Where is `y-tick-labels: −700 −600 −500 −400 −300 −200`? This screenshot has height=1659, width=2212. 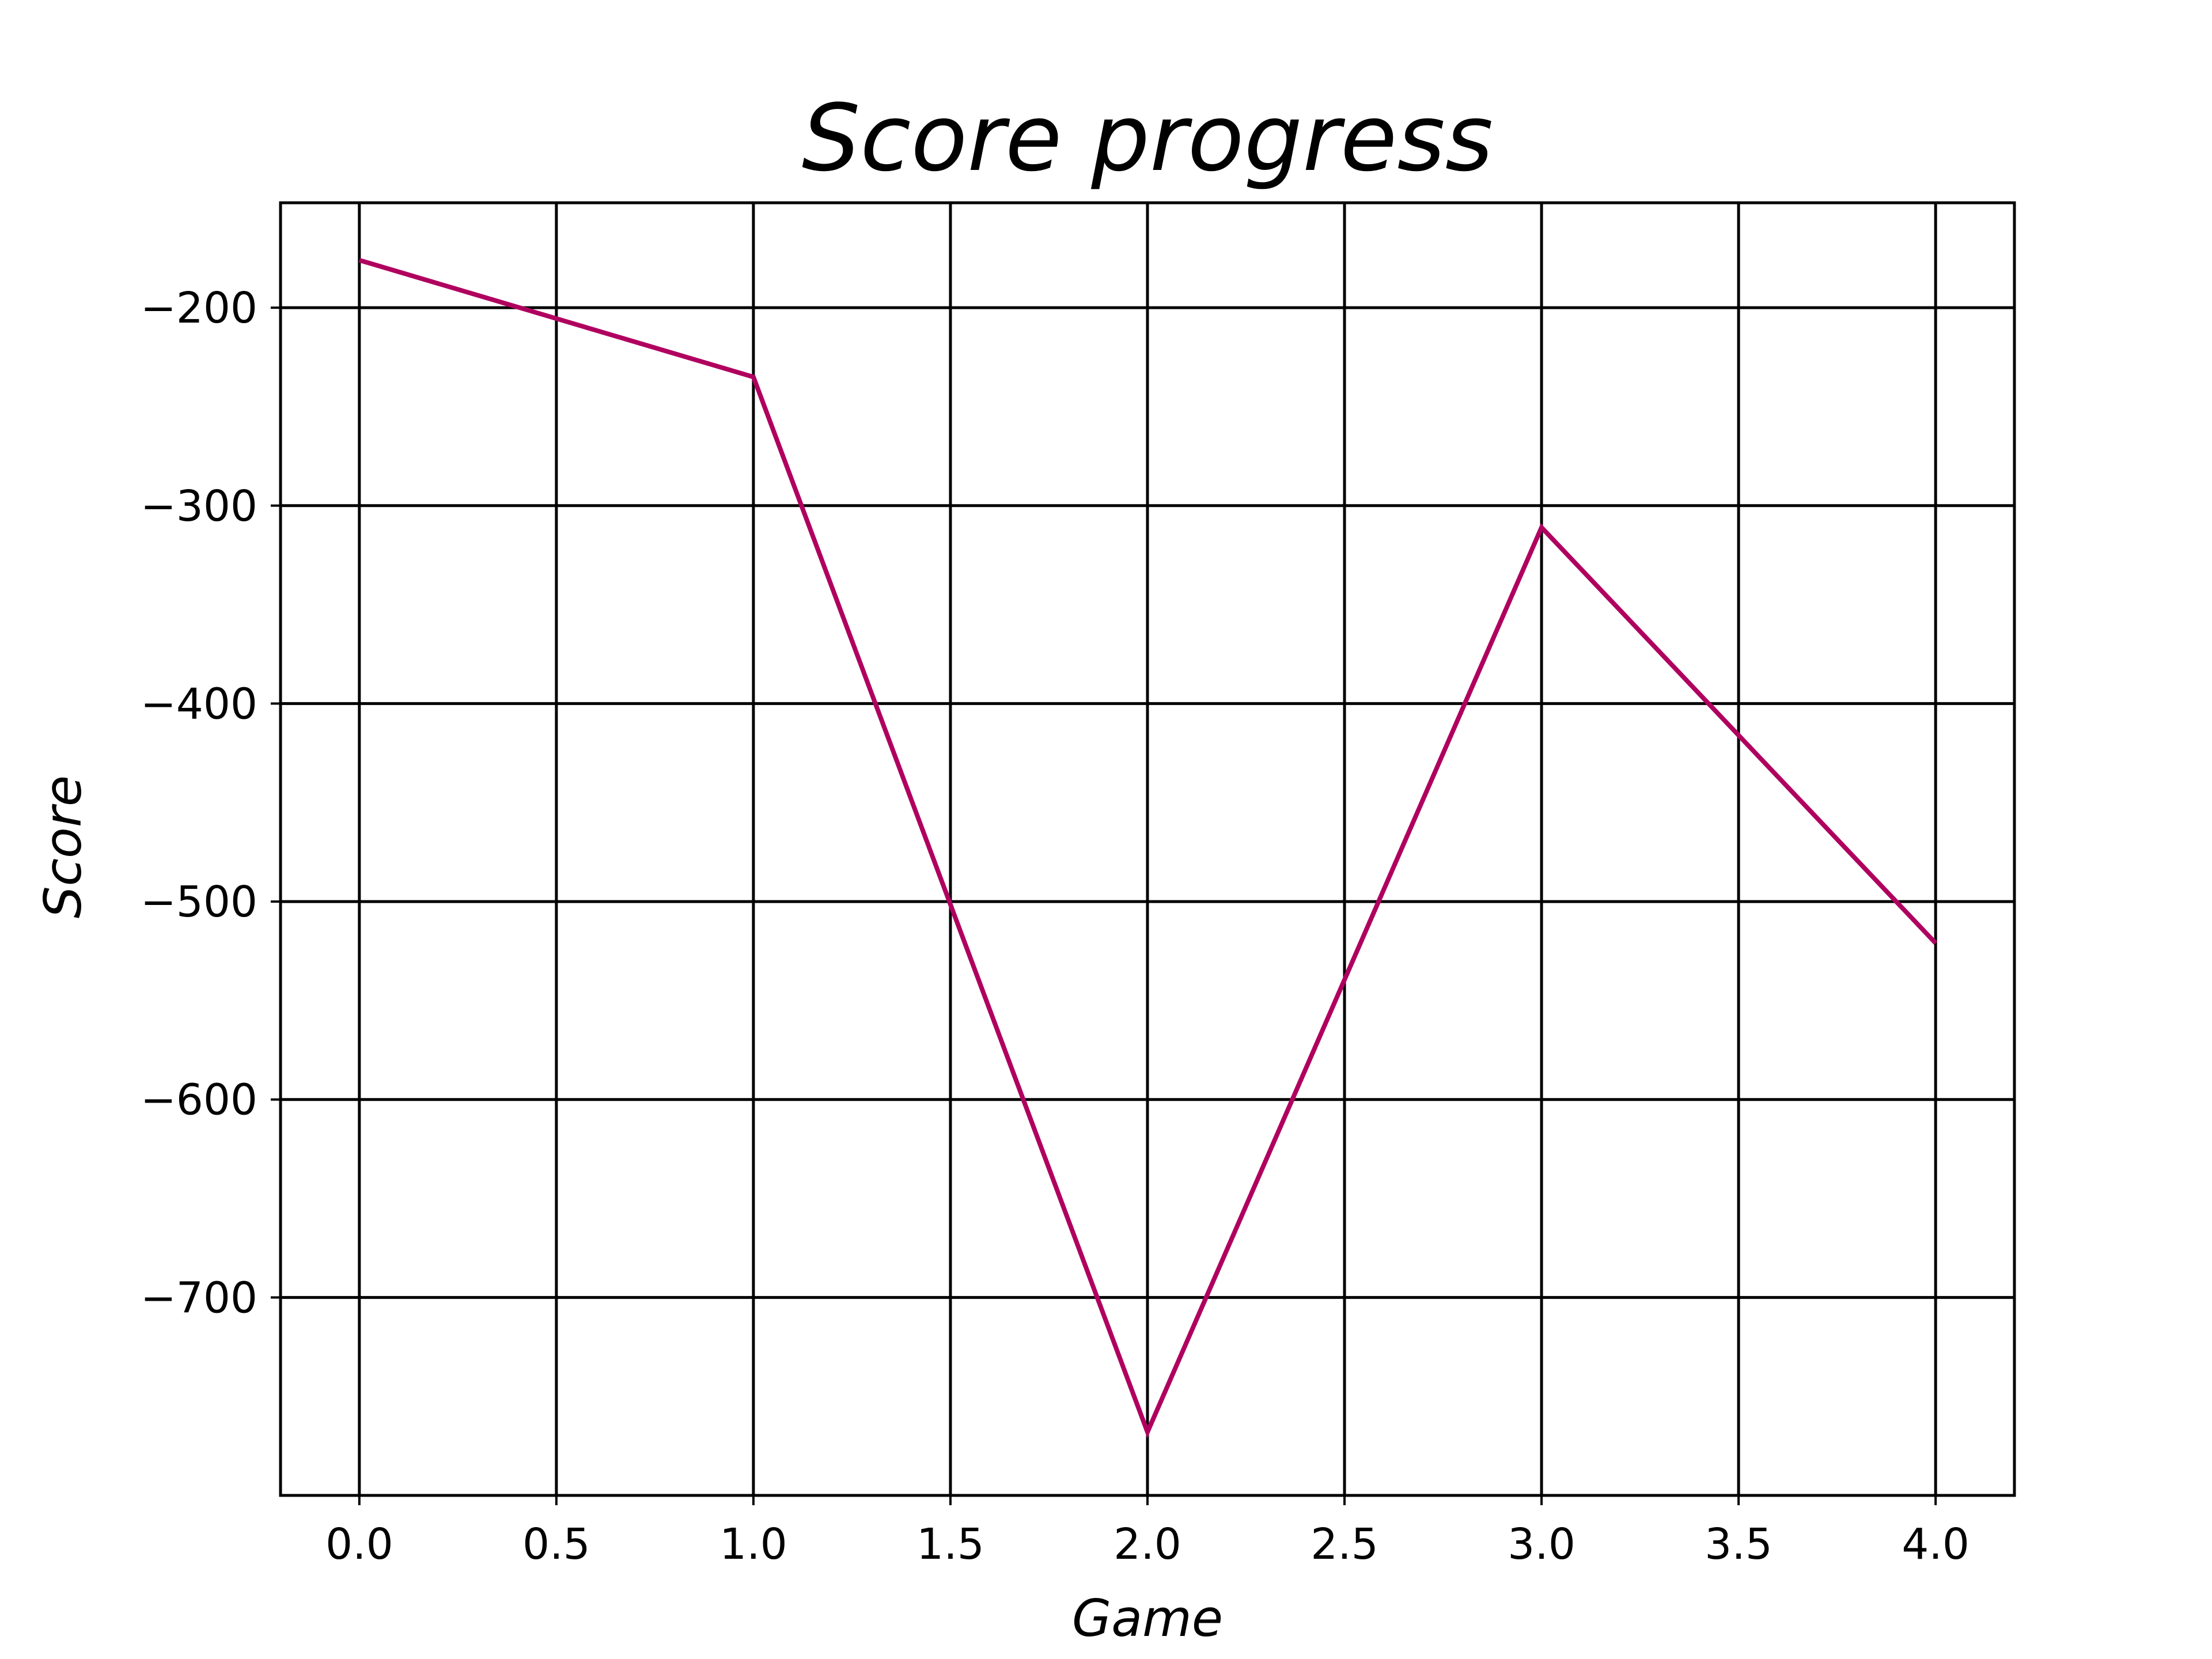
y-tick-labels: −700 −600 −500 −400 −300 −200 is located at coordinates (199, 803).